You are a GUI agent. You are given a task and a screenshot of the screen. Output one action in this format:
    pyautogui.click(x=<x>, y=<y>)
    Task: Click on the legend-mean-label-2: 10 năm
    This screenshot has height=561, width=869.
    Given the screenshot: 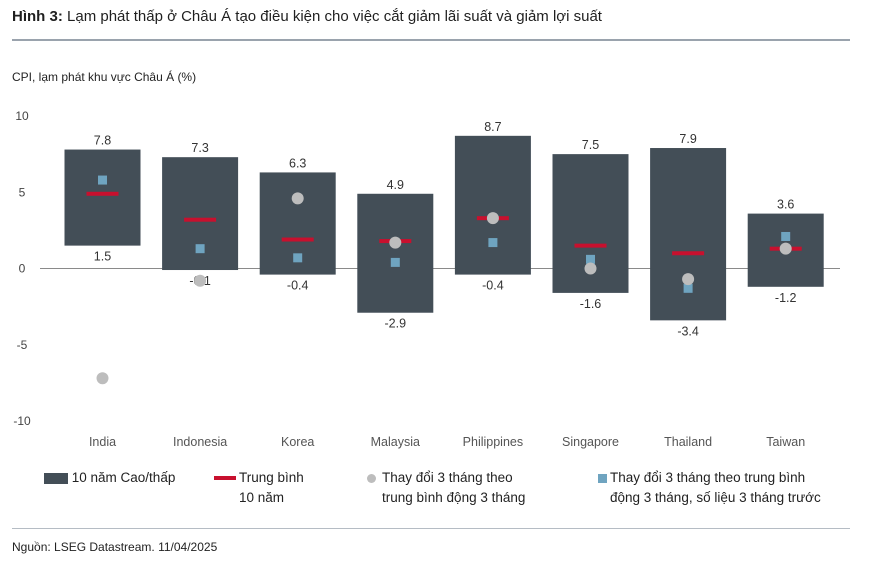 What is the action you would take?
    pyautogui.click(x=262, y=497)
    